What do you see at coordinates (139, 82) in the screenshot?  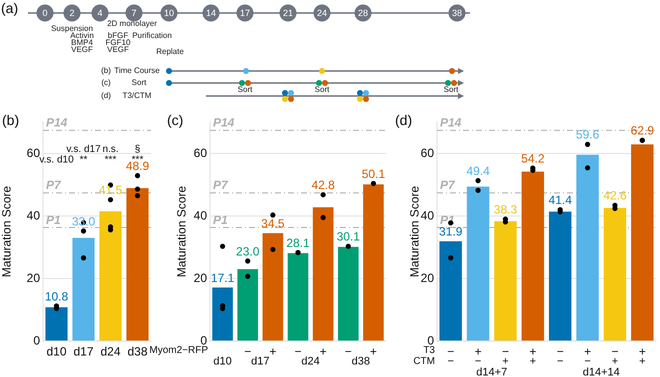 I see `text: Sort` at bounding box center [139, 82].